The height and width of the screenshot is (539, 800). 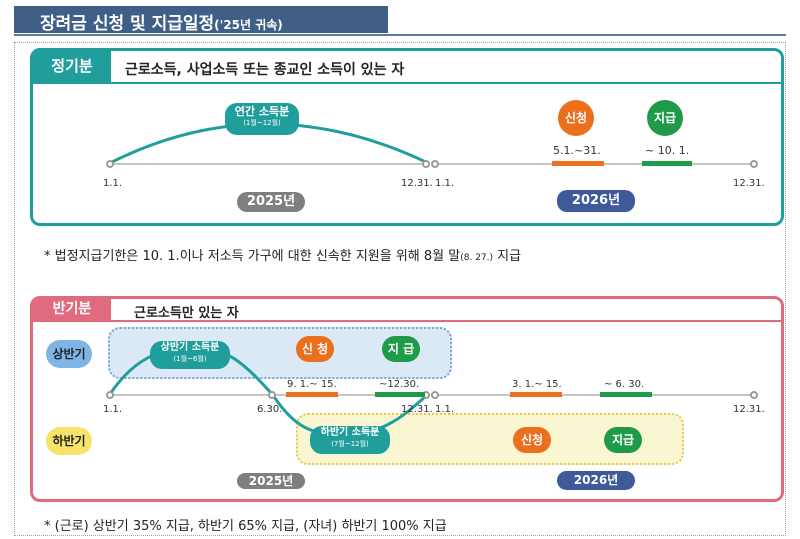 I want to click on half-tick-label-mid-2025: 6.30., so click(x=270, y=409).